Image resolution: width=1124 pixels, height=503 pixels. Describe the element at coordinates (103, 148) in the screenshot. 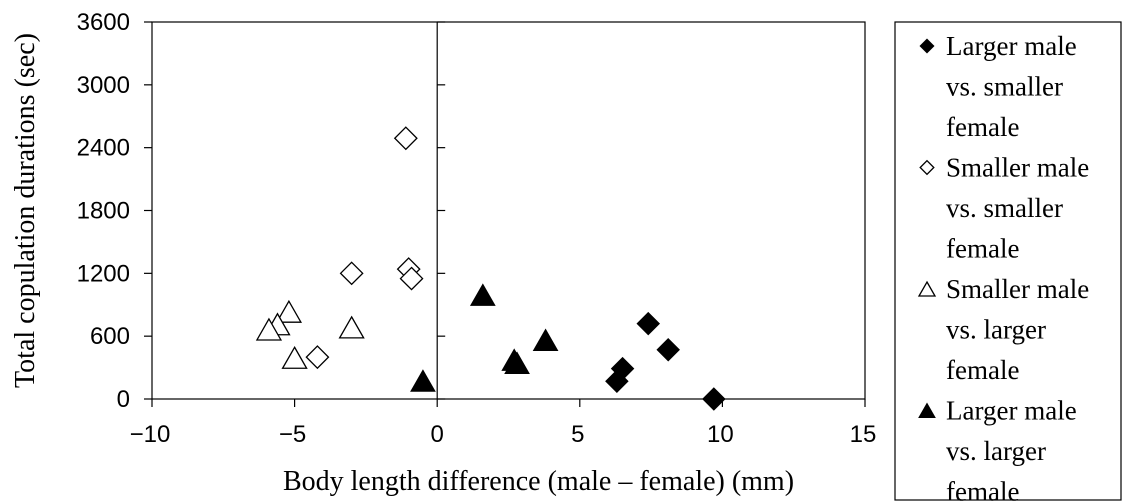

I see `y-tick-label: 2400` at that location.